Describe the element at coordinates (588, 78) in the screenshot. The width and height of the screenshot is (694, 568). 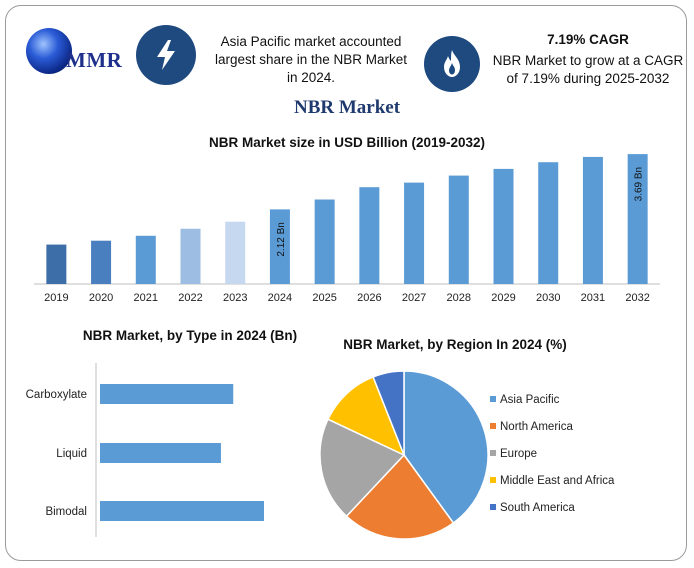
I see `info2-line2: of 7.19% during 2025-2032` at that location.